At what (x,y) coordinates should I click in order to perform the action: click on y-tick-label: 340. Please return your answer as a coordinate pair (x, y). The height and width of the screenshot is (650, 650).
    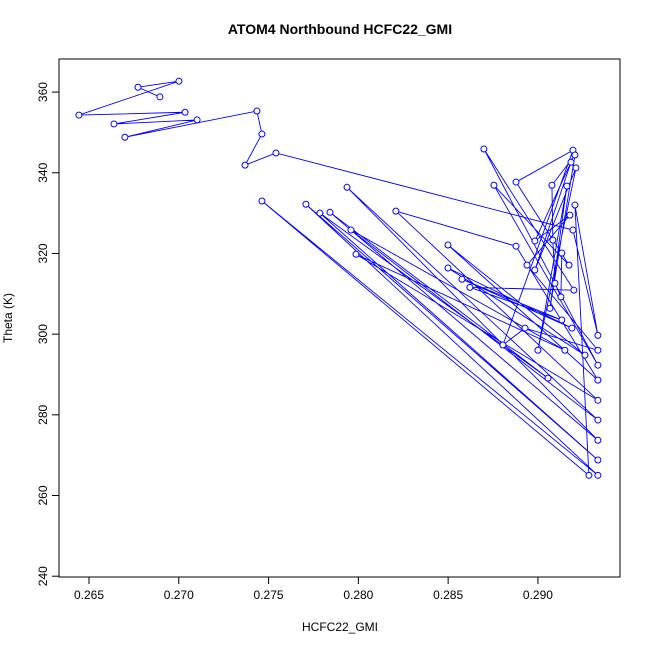
    Looking at the image, I should click on (43, 172).